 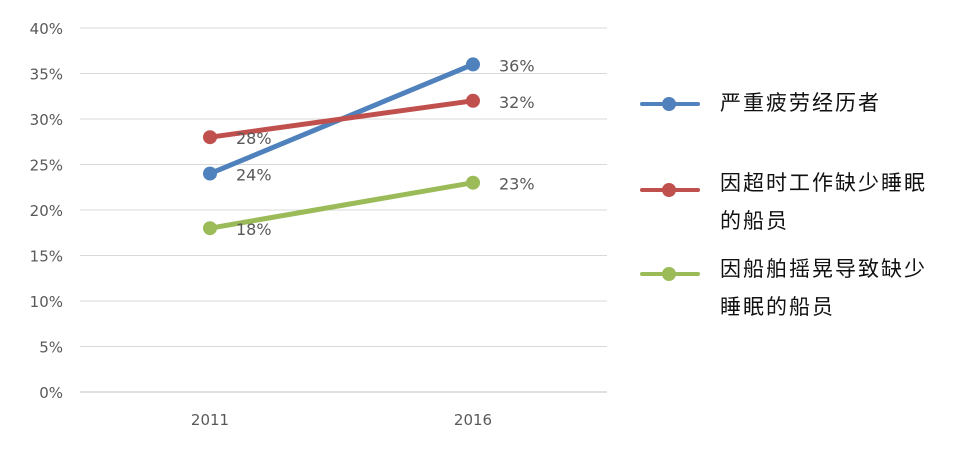 I want to click on x-tick-label: 2016, so click(x=473, y=420).